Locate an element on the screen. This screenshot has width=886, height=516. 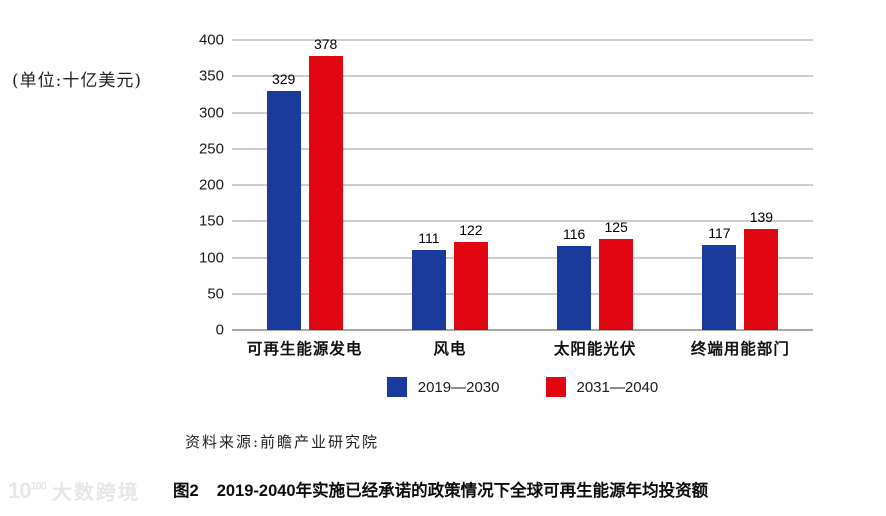
x-category-label: 终端用能部门 is located at coordinates (740, 349).